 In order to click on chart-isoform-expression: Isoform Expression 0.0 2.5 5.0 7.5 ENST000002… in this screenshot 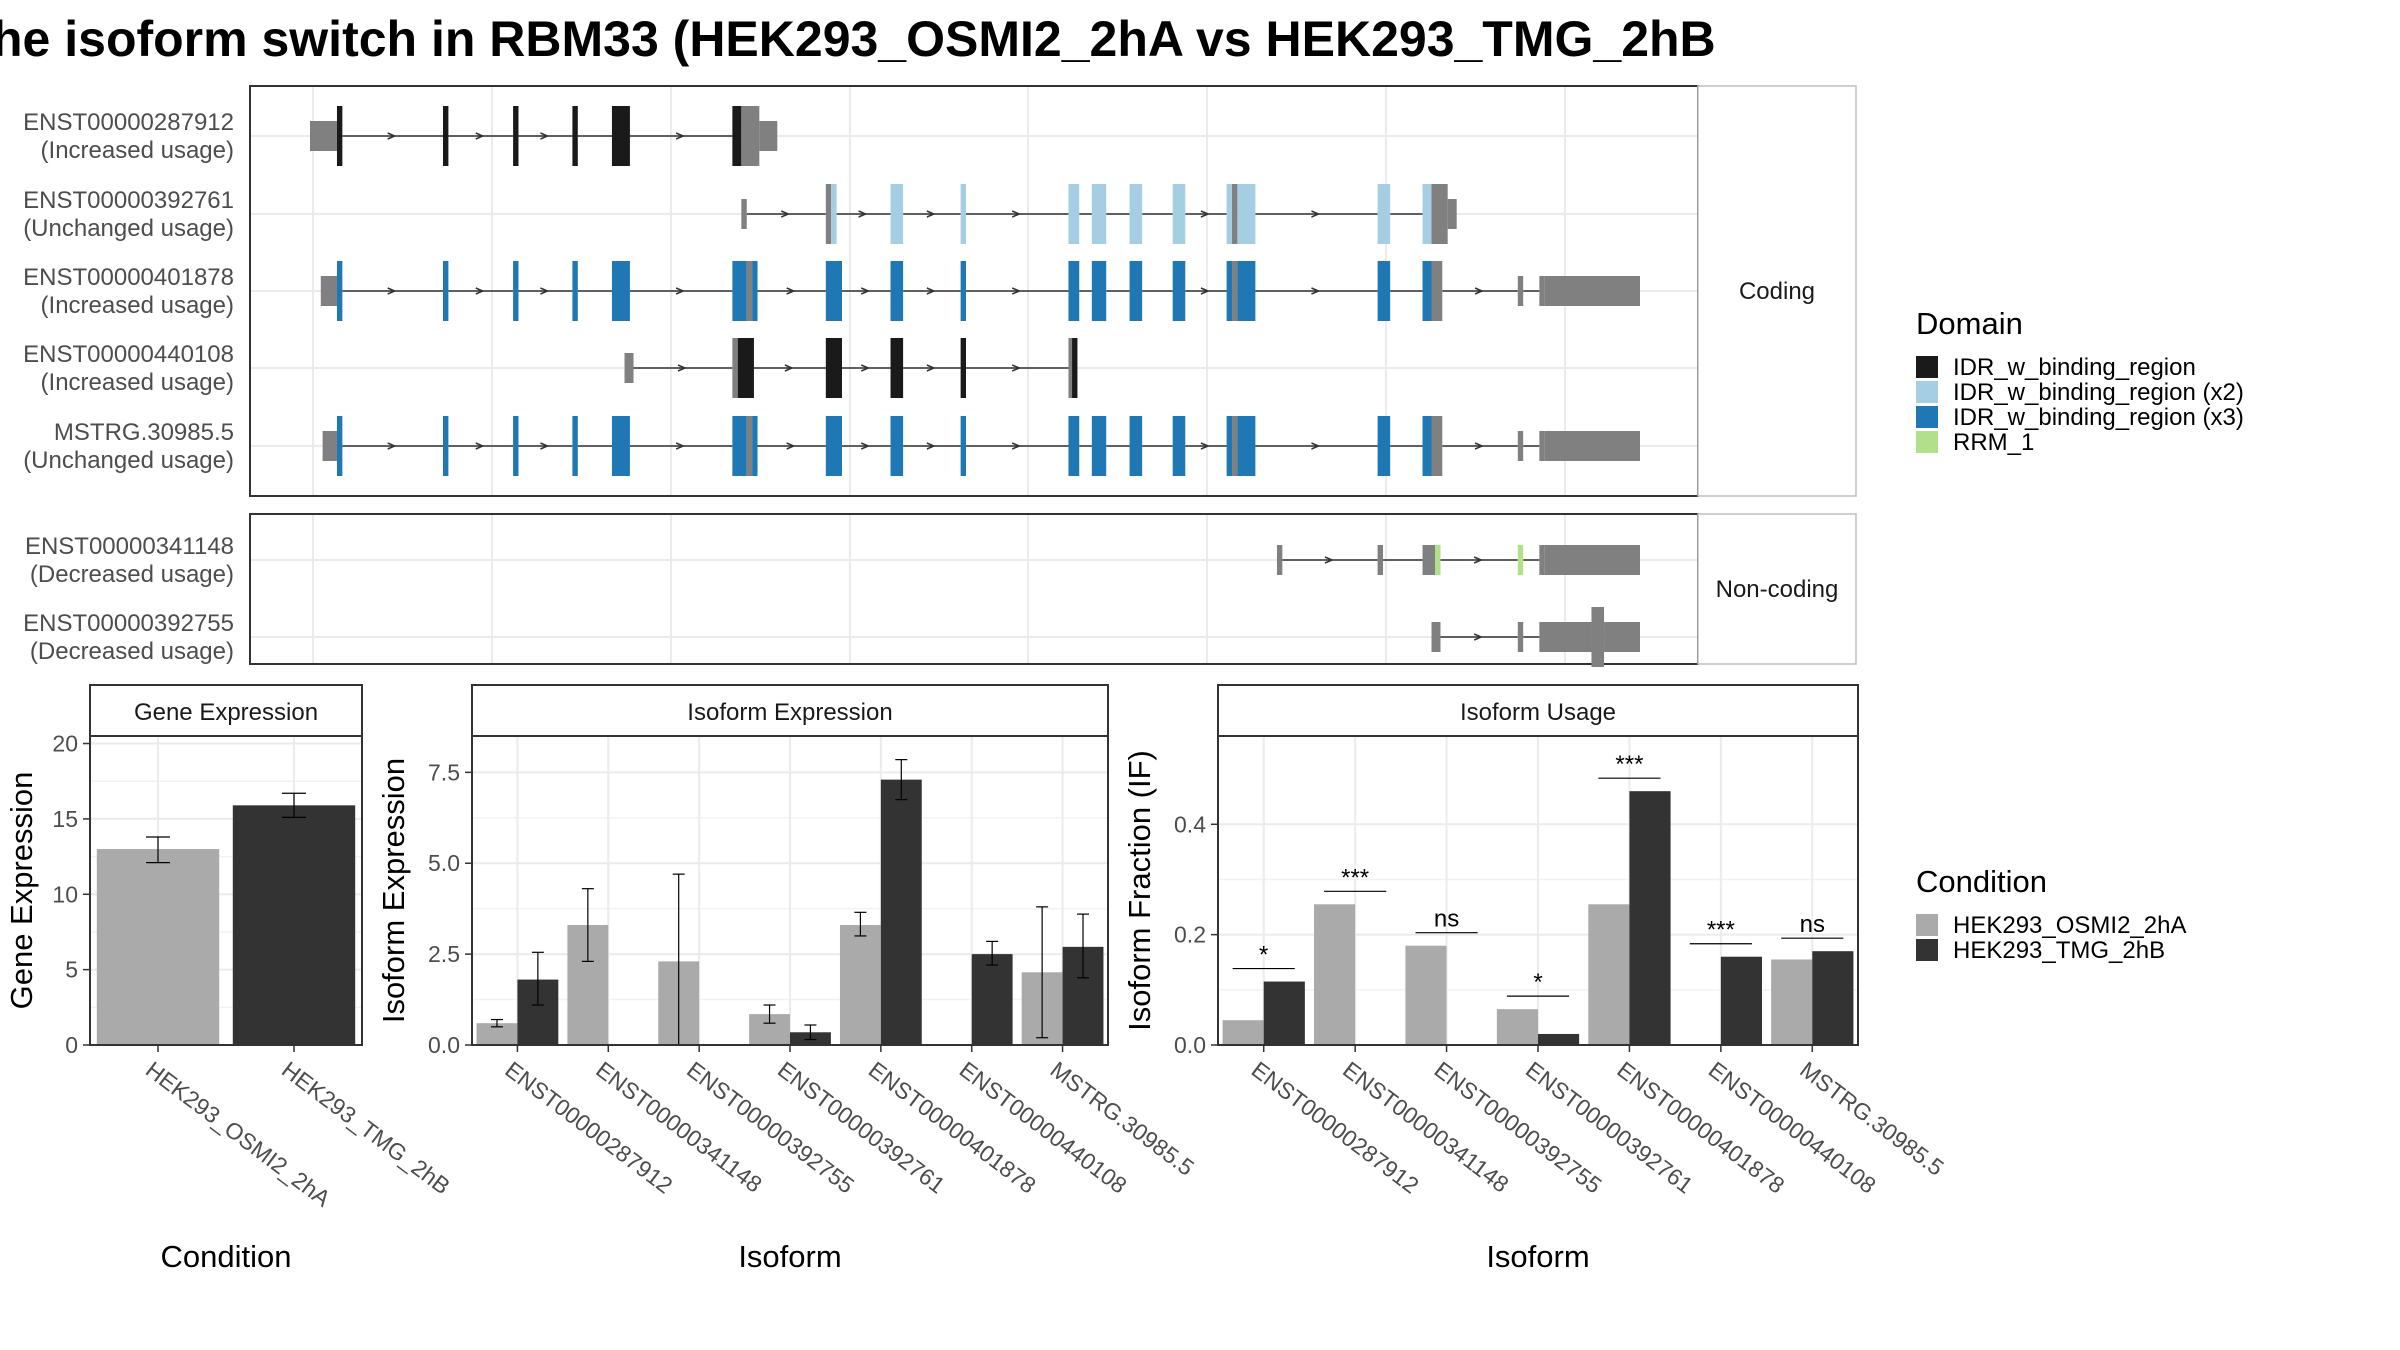, I will do `click(787, 979)`.